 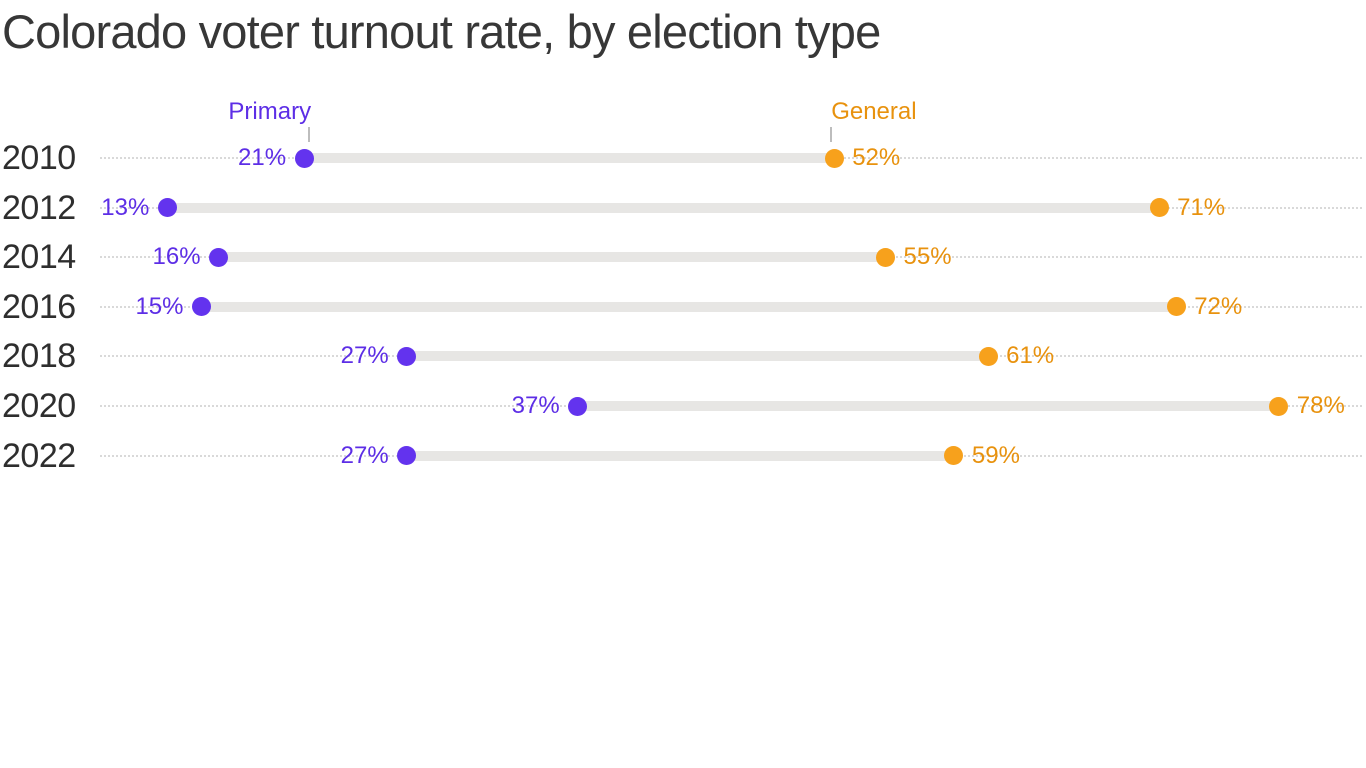 What do you see at coordinates (270, 111) in the screenshot?
I see `legend-label-primary: Primary` at bounding box center [270, 111].